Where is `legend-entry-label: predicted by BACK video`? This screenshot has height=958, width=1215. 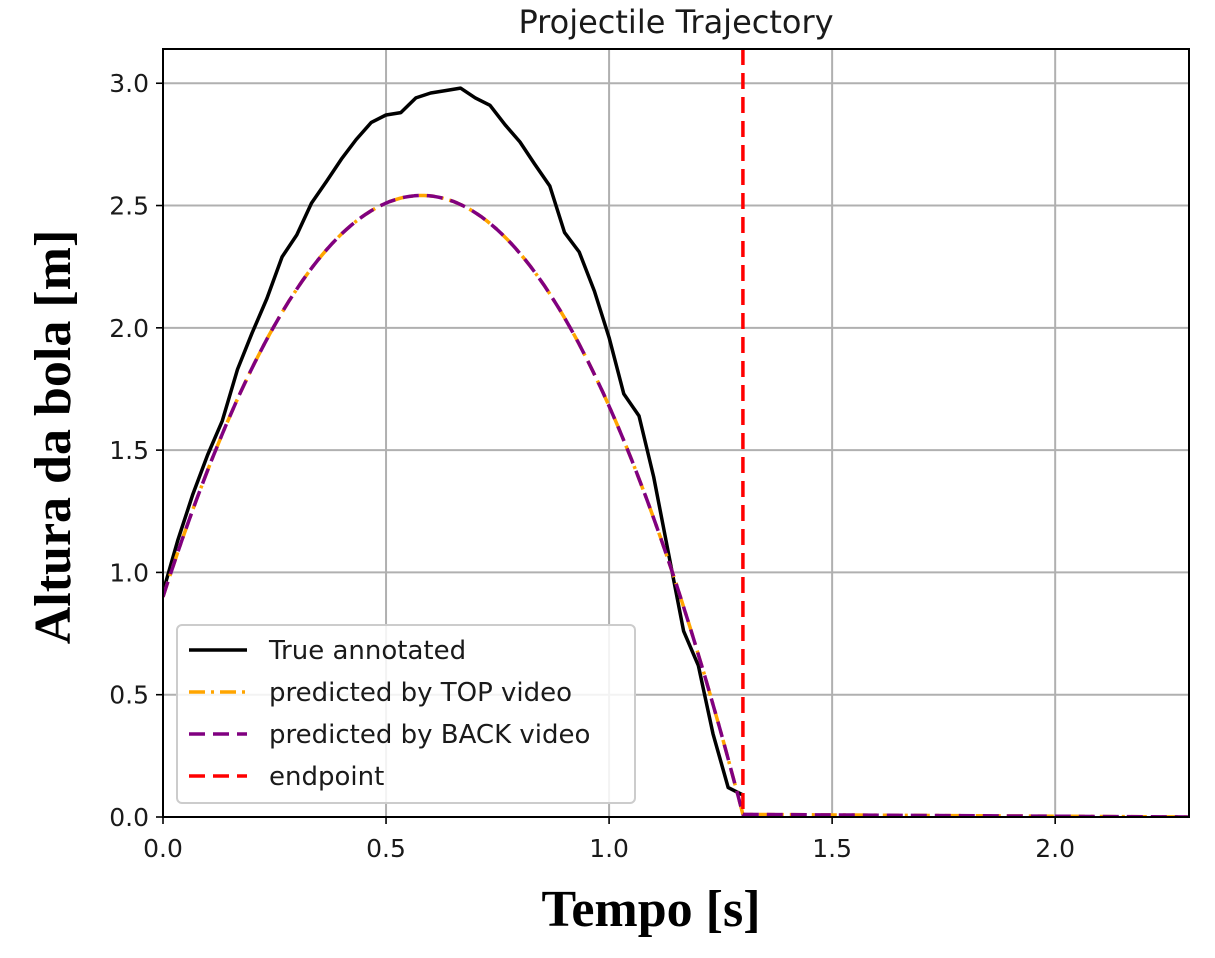 legend-entry-label: predicted by BACK video is located at coordinates (429, 735).